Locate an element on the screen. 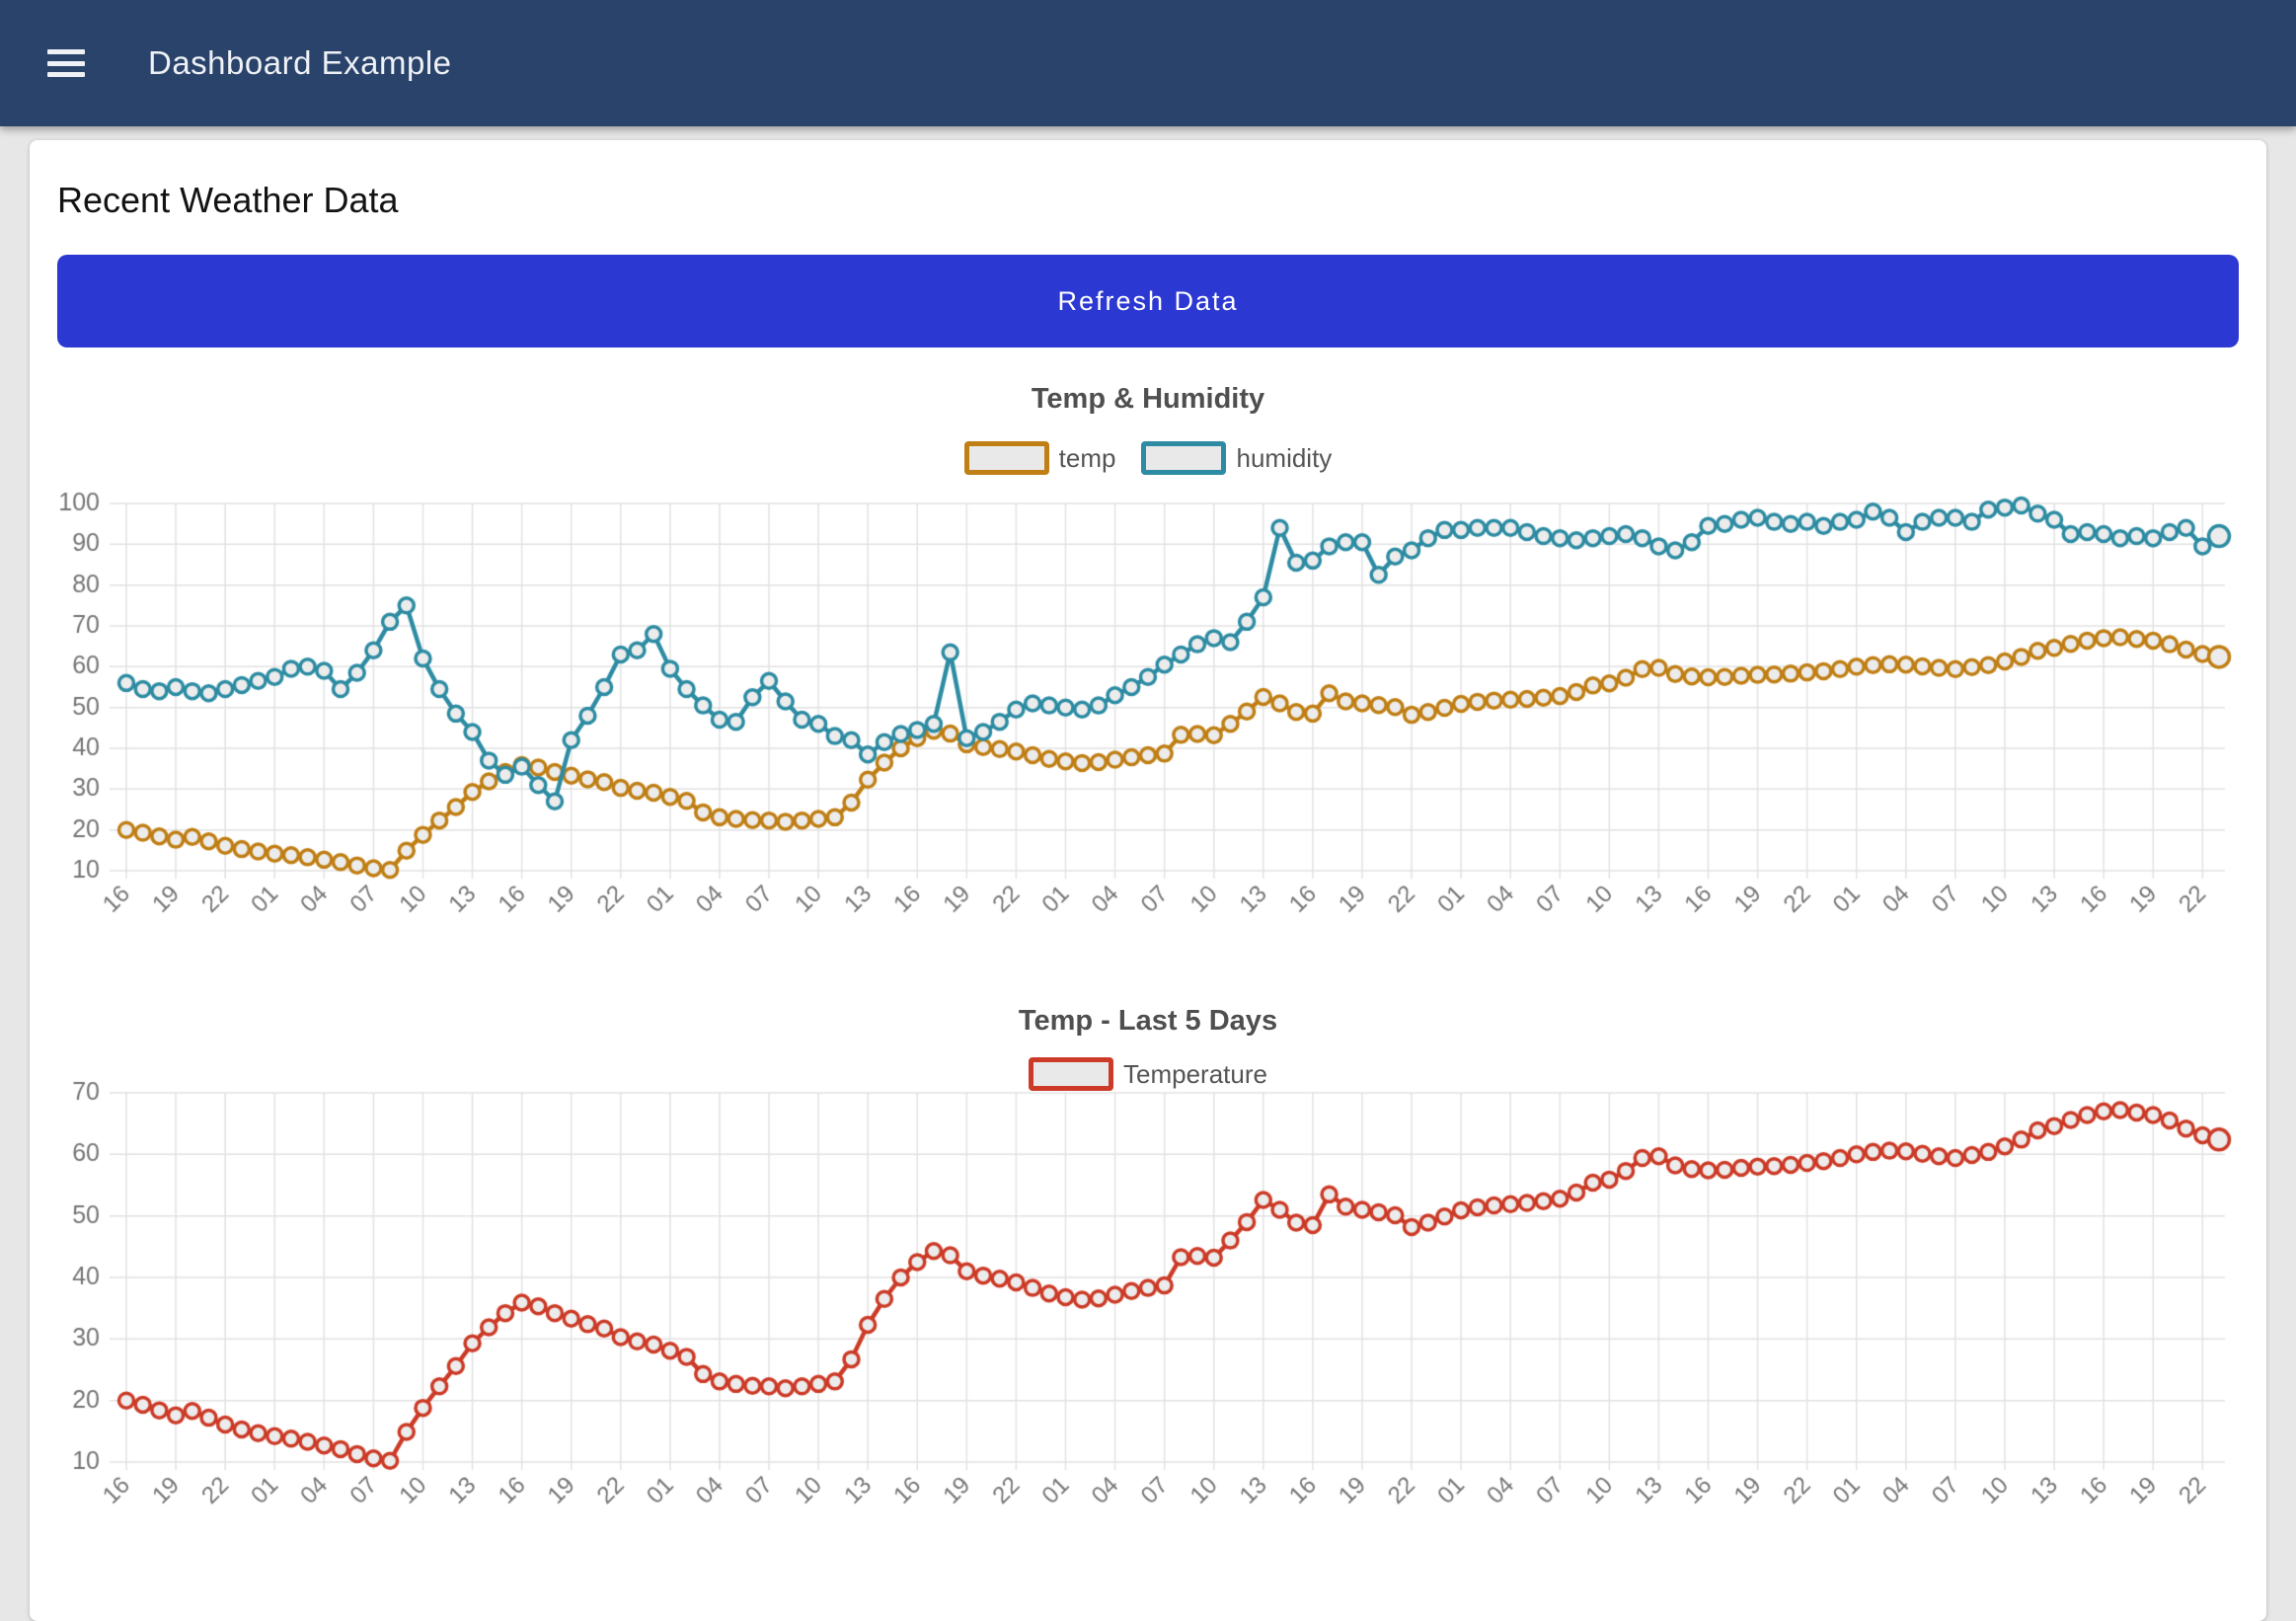  app-header: Dashboard Example is located at coordinates (1148, 63).